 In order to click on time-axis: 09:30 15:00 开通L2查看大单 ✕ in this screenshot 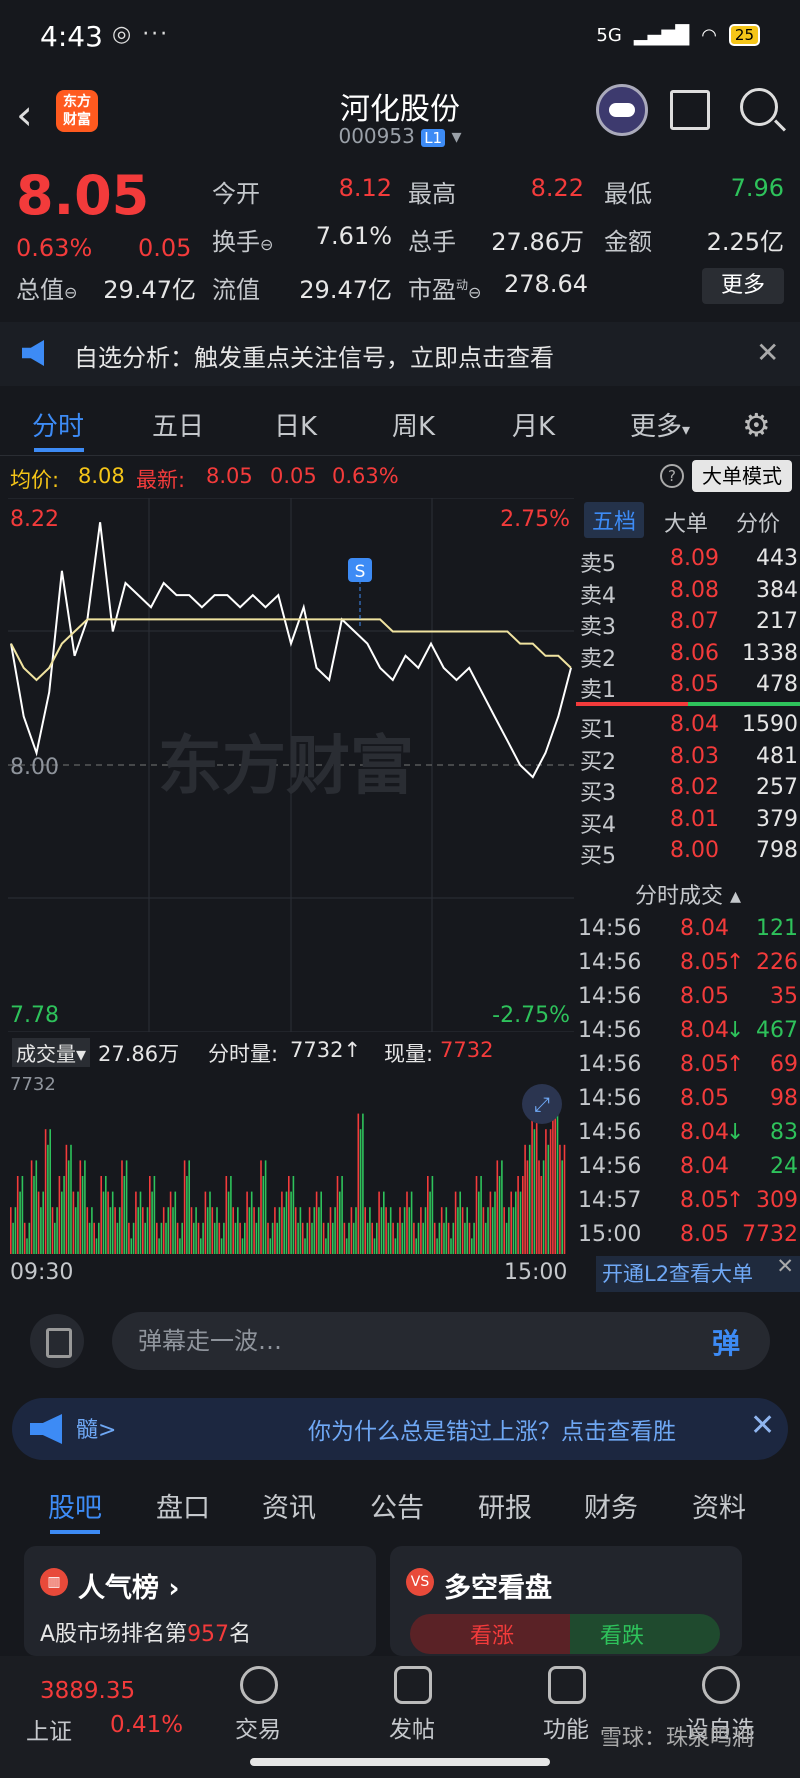, I will do `click(400, 1273)`.